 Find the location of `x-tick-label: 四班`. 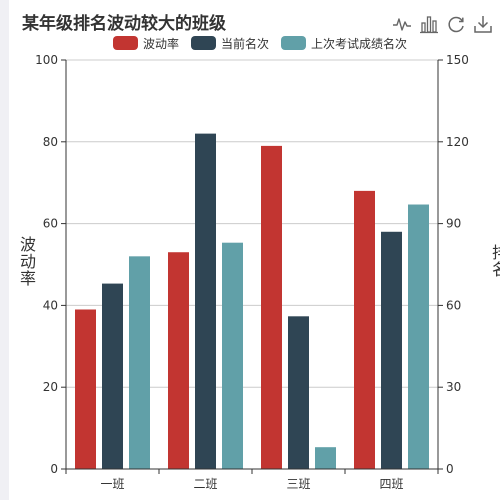

x-tick-label: 四班 is located at coordinates (391, 484).